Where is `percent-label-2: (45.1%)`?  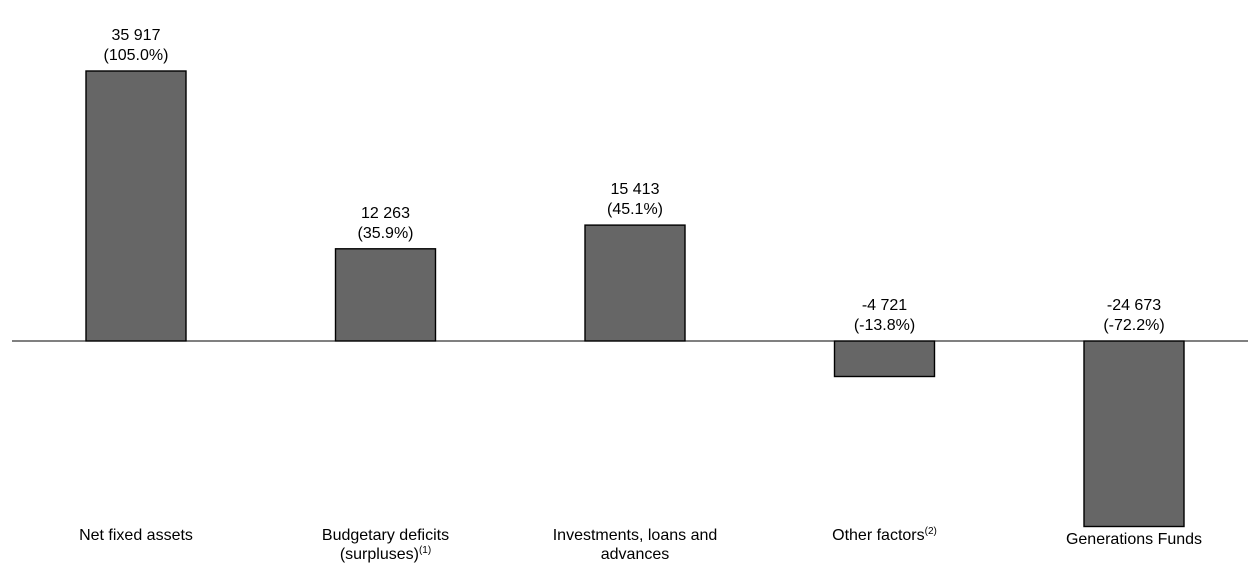
percent-label-2: (45.1%) is located at coordinates (635, 209).